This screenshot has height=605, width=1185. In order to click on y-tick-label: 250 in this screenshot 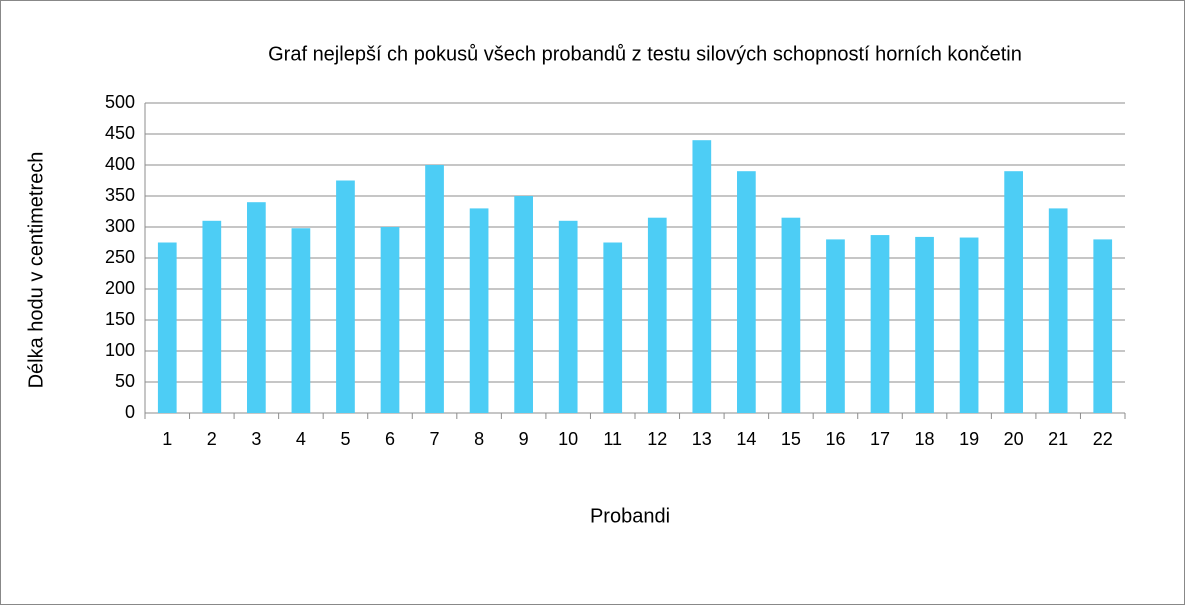, I will do `click(120, 257)`.